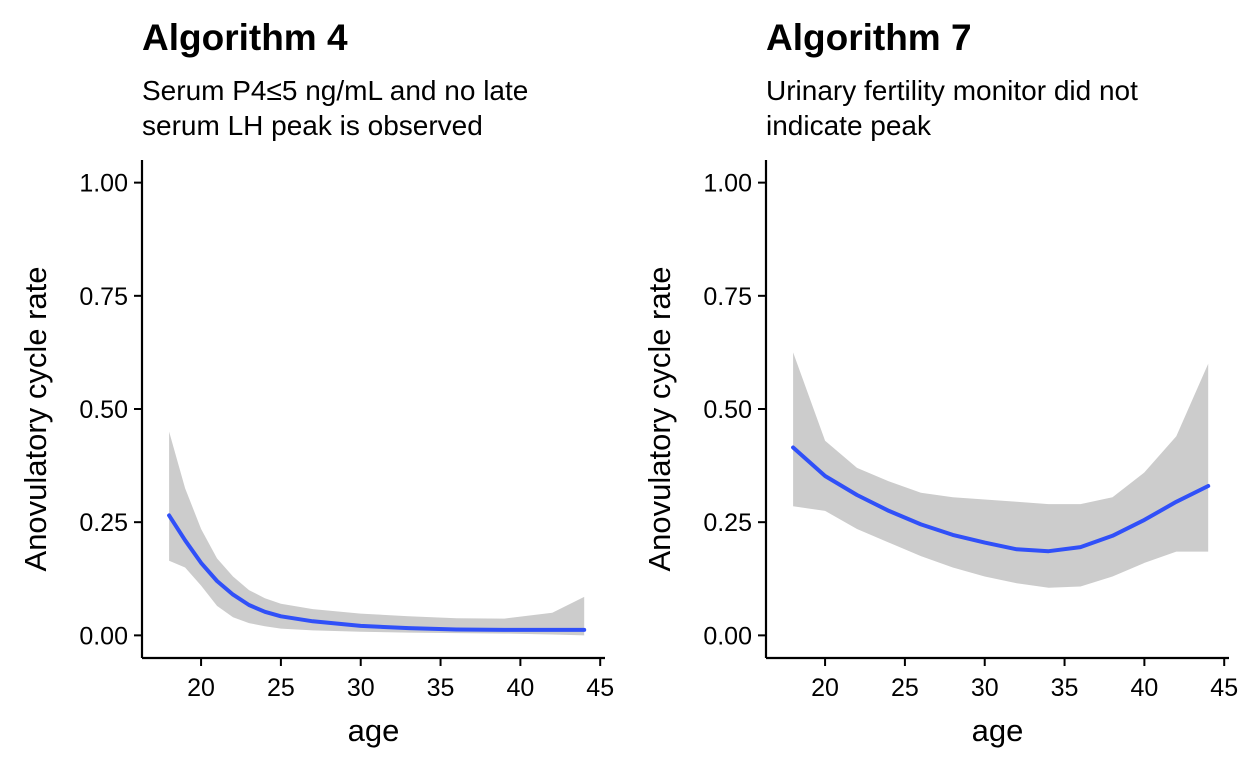  Describe the element at coordinates (245, 37) in the screenshot. I see `chart-title: Algorithm 4` at that location.